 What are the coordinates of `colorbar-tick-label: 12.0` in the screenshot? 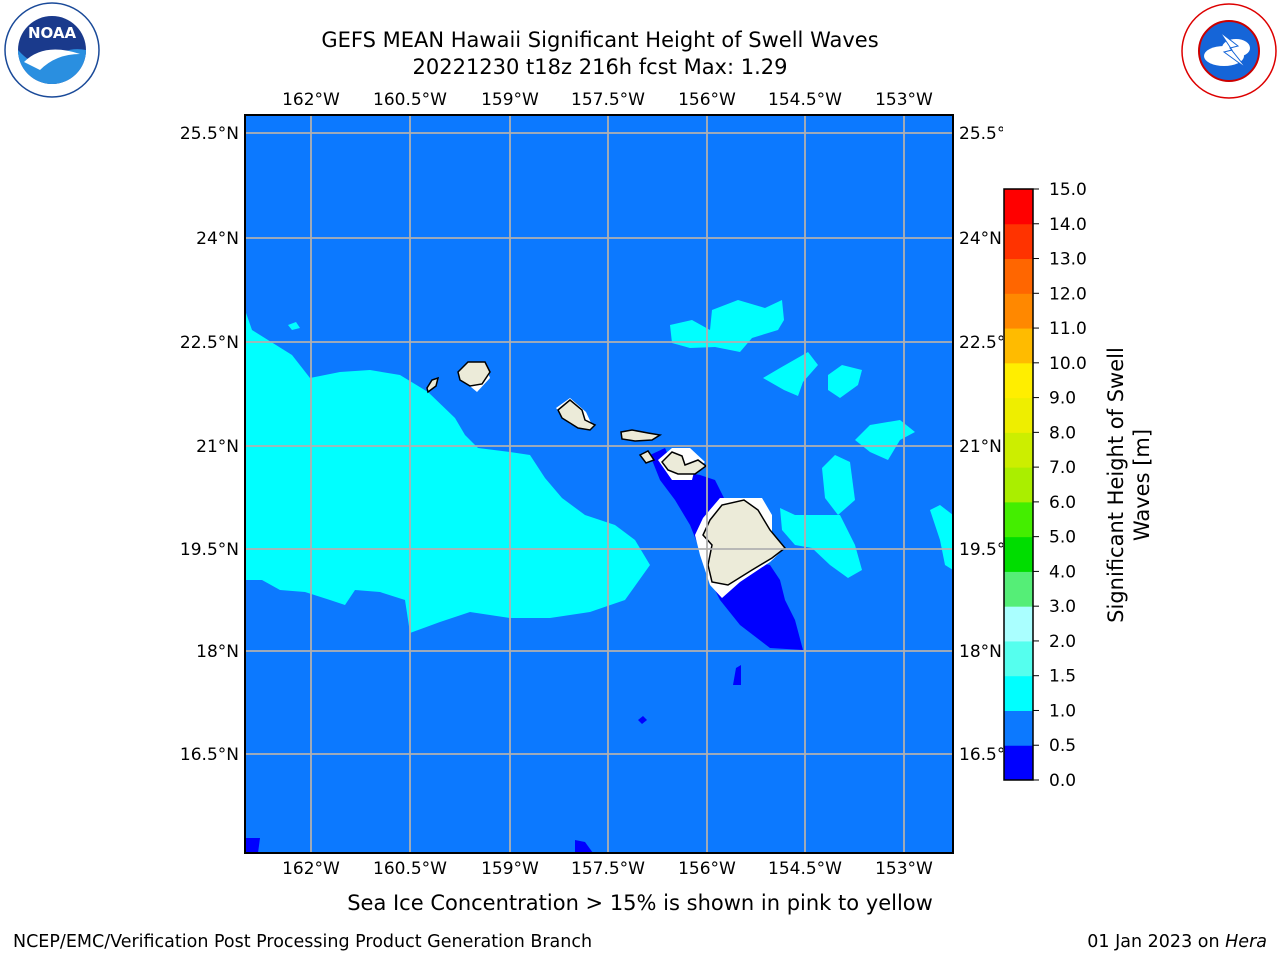 It's located at (1068, 294).